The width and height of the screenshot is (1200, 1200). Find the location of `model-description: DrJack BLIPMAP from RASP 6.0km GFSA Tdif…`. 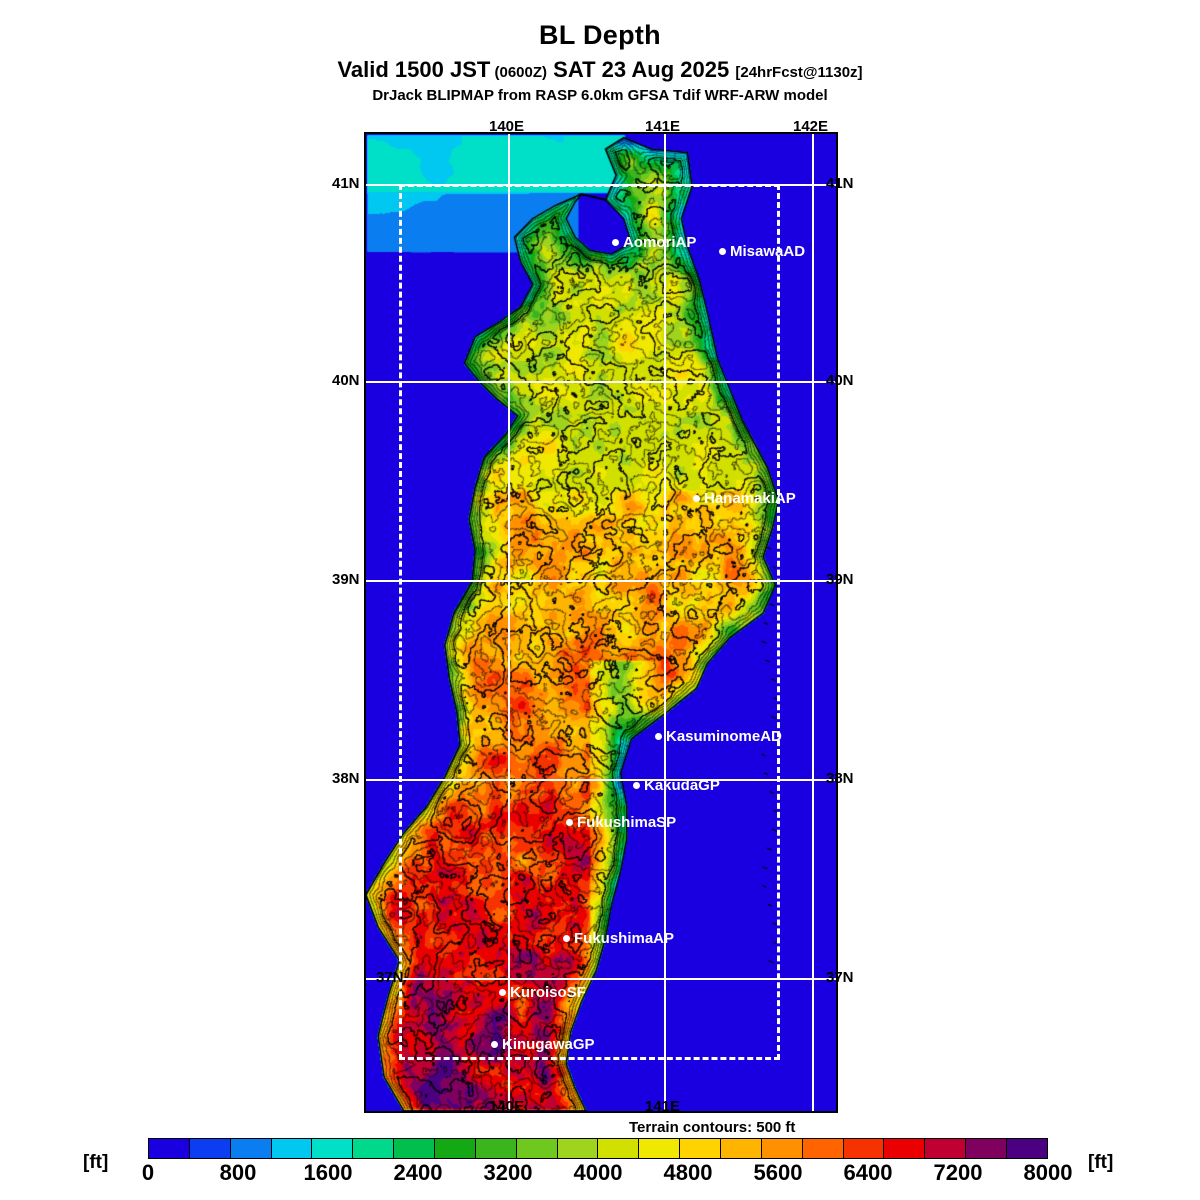

model-description: DrJack BLIPMAP from RASP 6.0km GFSA Tdif… is located at coordinates (600, 95).